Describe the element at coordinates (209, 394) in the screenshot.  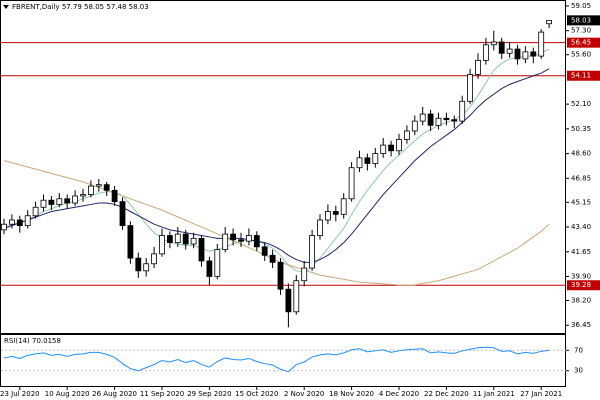
I see `x-tick-label: 29 Sep 2020` at that location.